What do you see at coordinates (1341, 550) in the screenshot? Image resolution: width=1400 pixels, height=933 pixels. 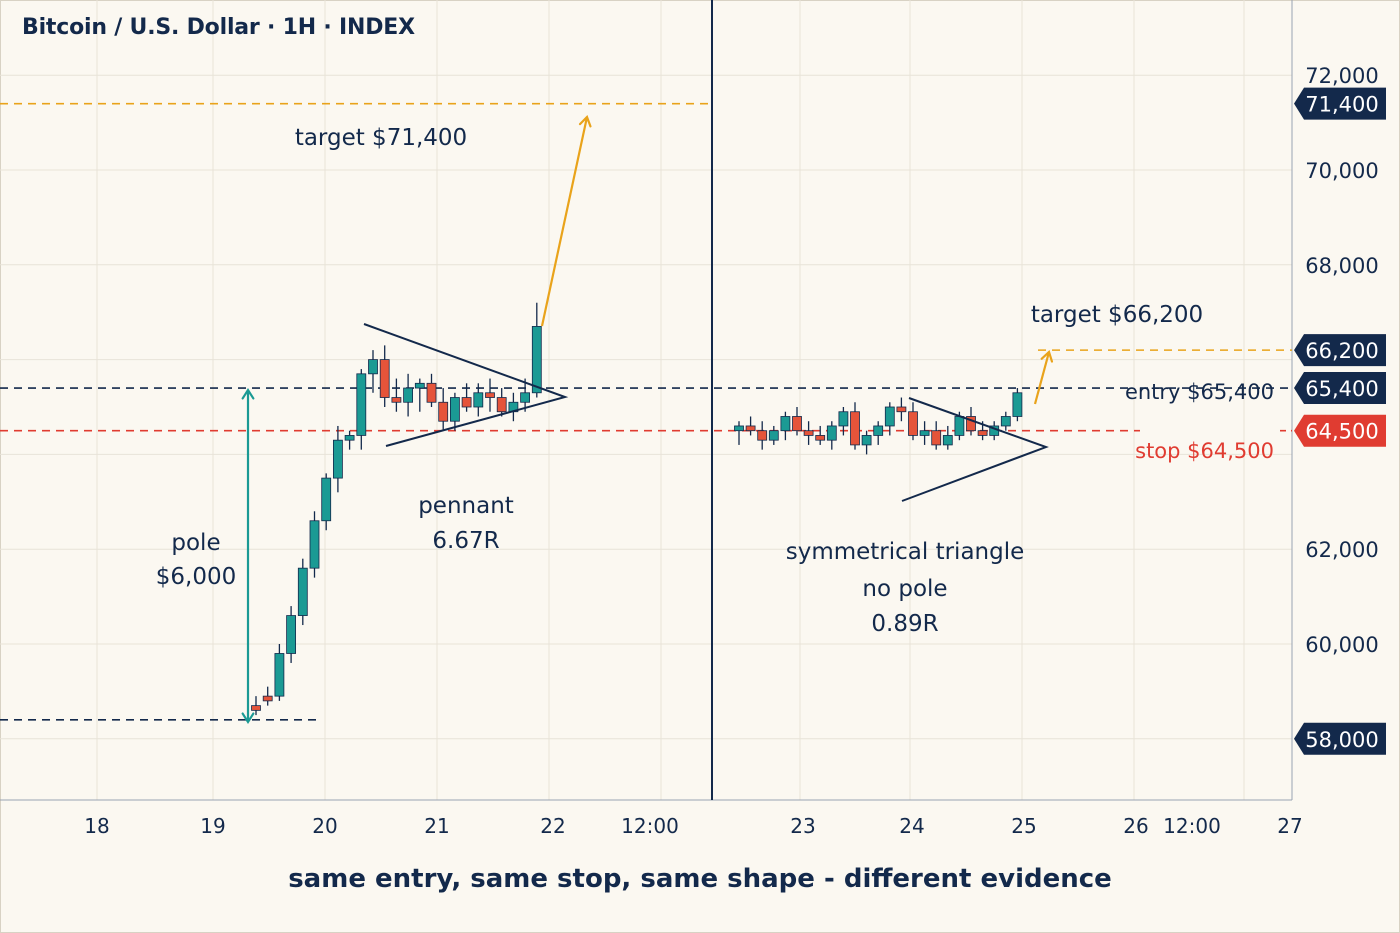 I see `y-tick-label-3: 62,000` at bounding box center [1341, 550].